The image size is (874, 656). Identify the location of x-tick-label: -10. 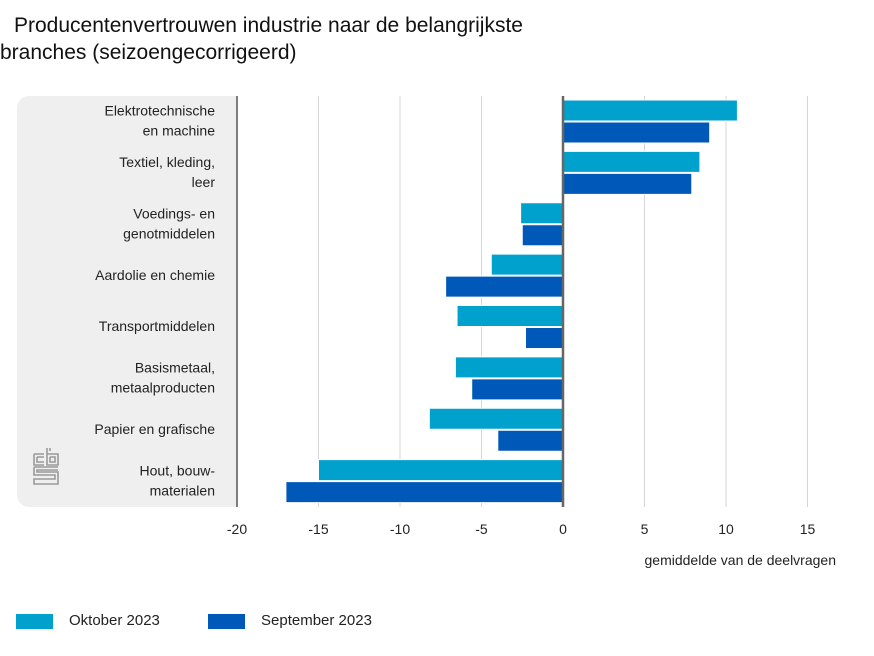
(400, 529).